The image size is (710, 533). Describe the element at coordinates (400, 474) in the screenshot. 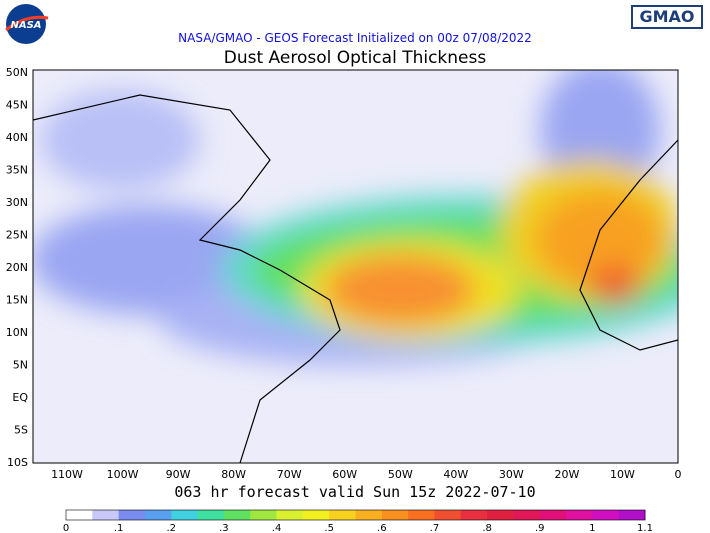

I see `lon-label: 50W` at that location.